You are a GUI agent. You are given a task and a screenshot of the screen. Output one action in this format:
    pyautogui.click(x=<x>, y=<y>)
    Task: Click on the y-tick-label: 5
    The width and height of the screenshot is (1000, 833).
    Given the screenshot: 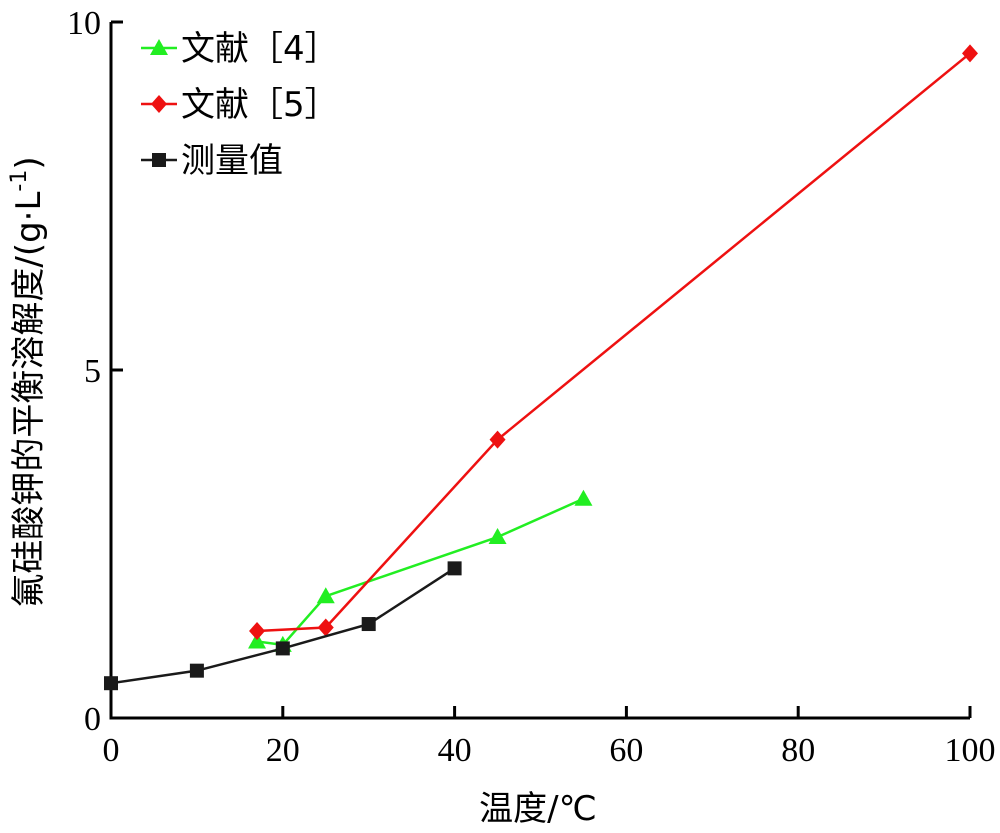 What is the action you would take?
    pyautogui.click(x=92, y=371)
    